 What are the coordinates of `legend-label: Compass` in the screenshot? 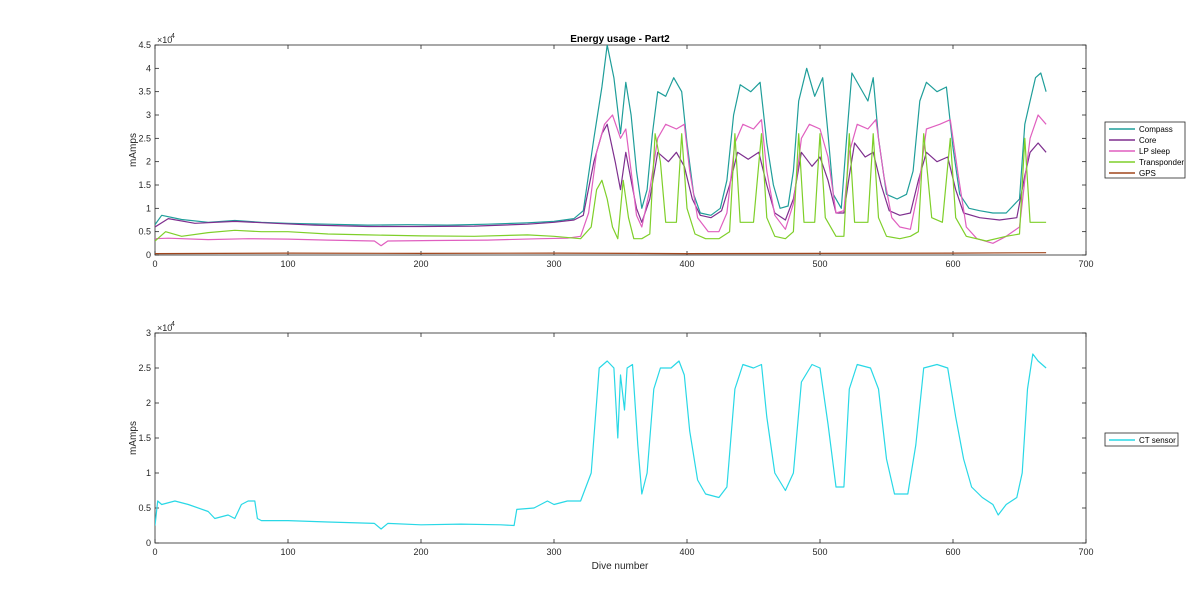 It's located at (1156, 129).